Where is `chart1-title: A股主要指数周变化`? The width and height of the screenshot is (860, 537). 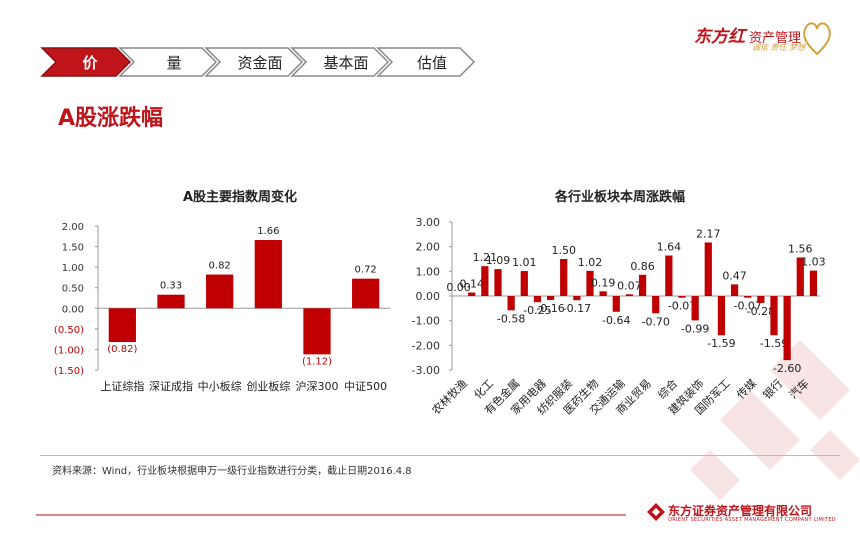 chart1-title: A股主要指数周变化 is located at coordinates (240, 197).